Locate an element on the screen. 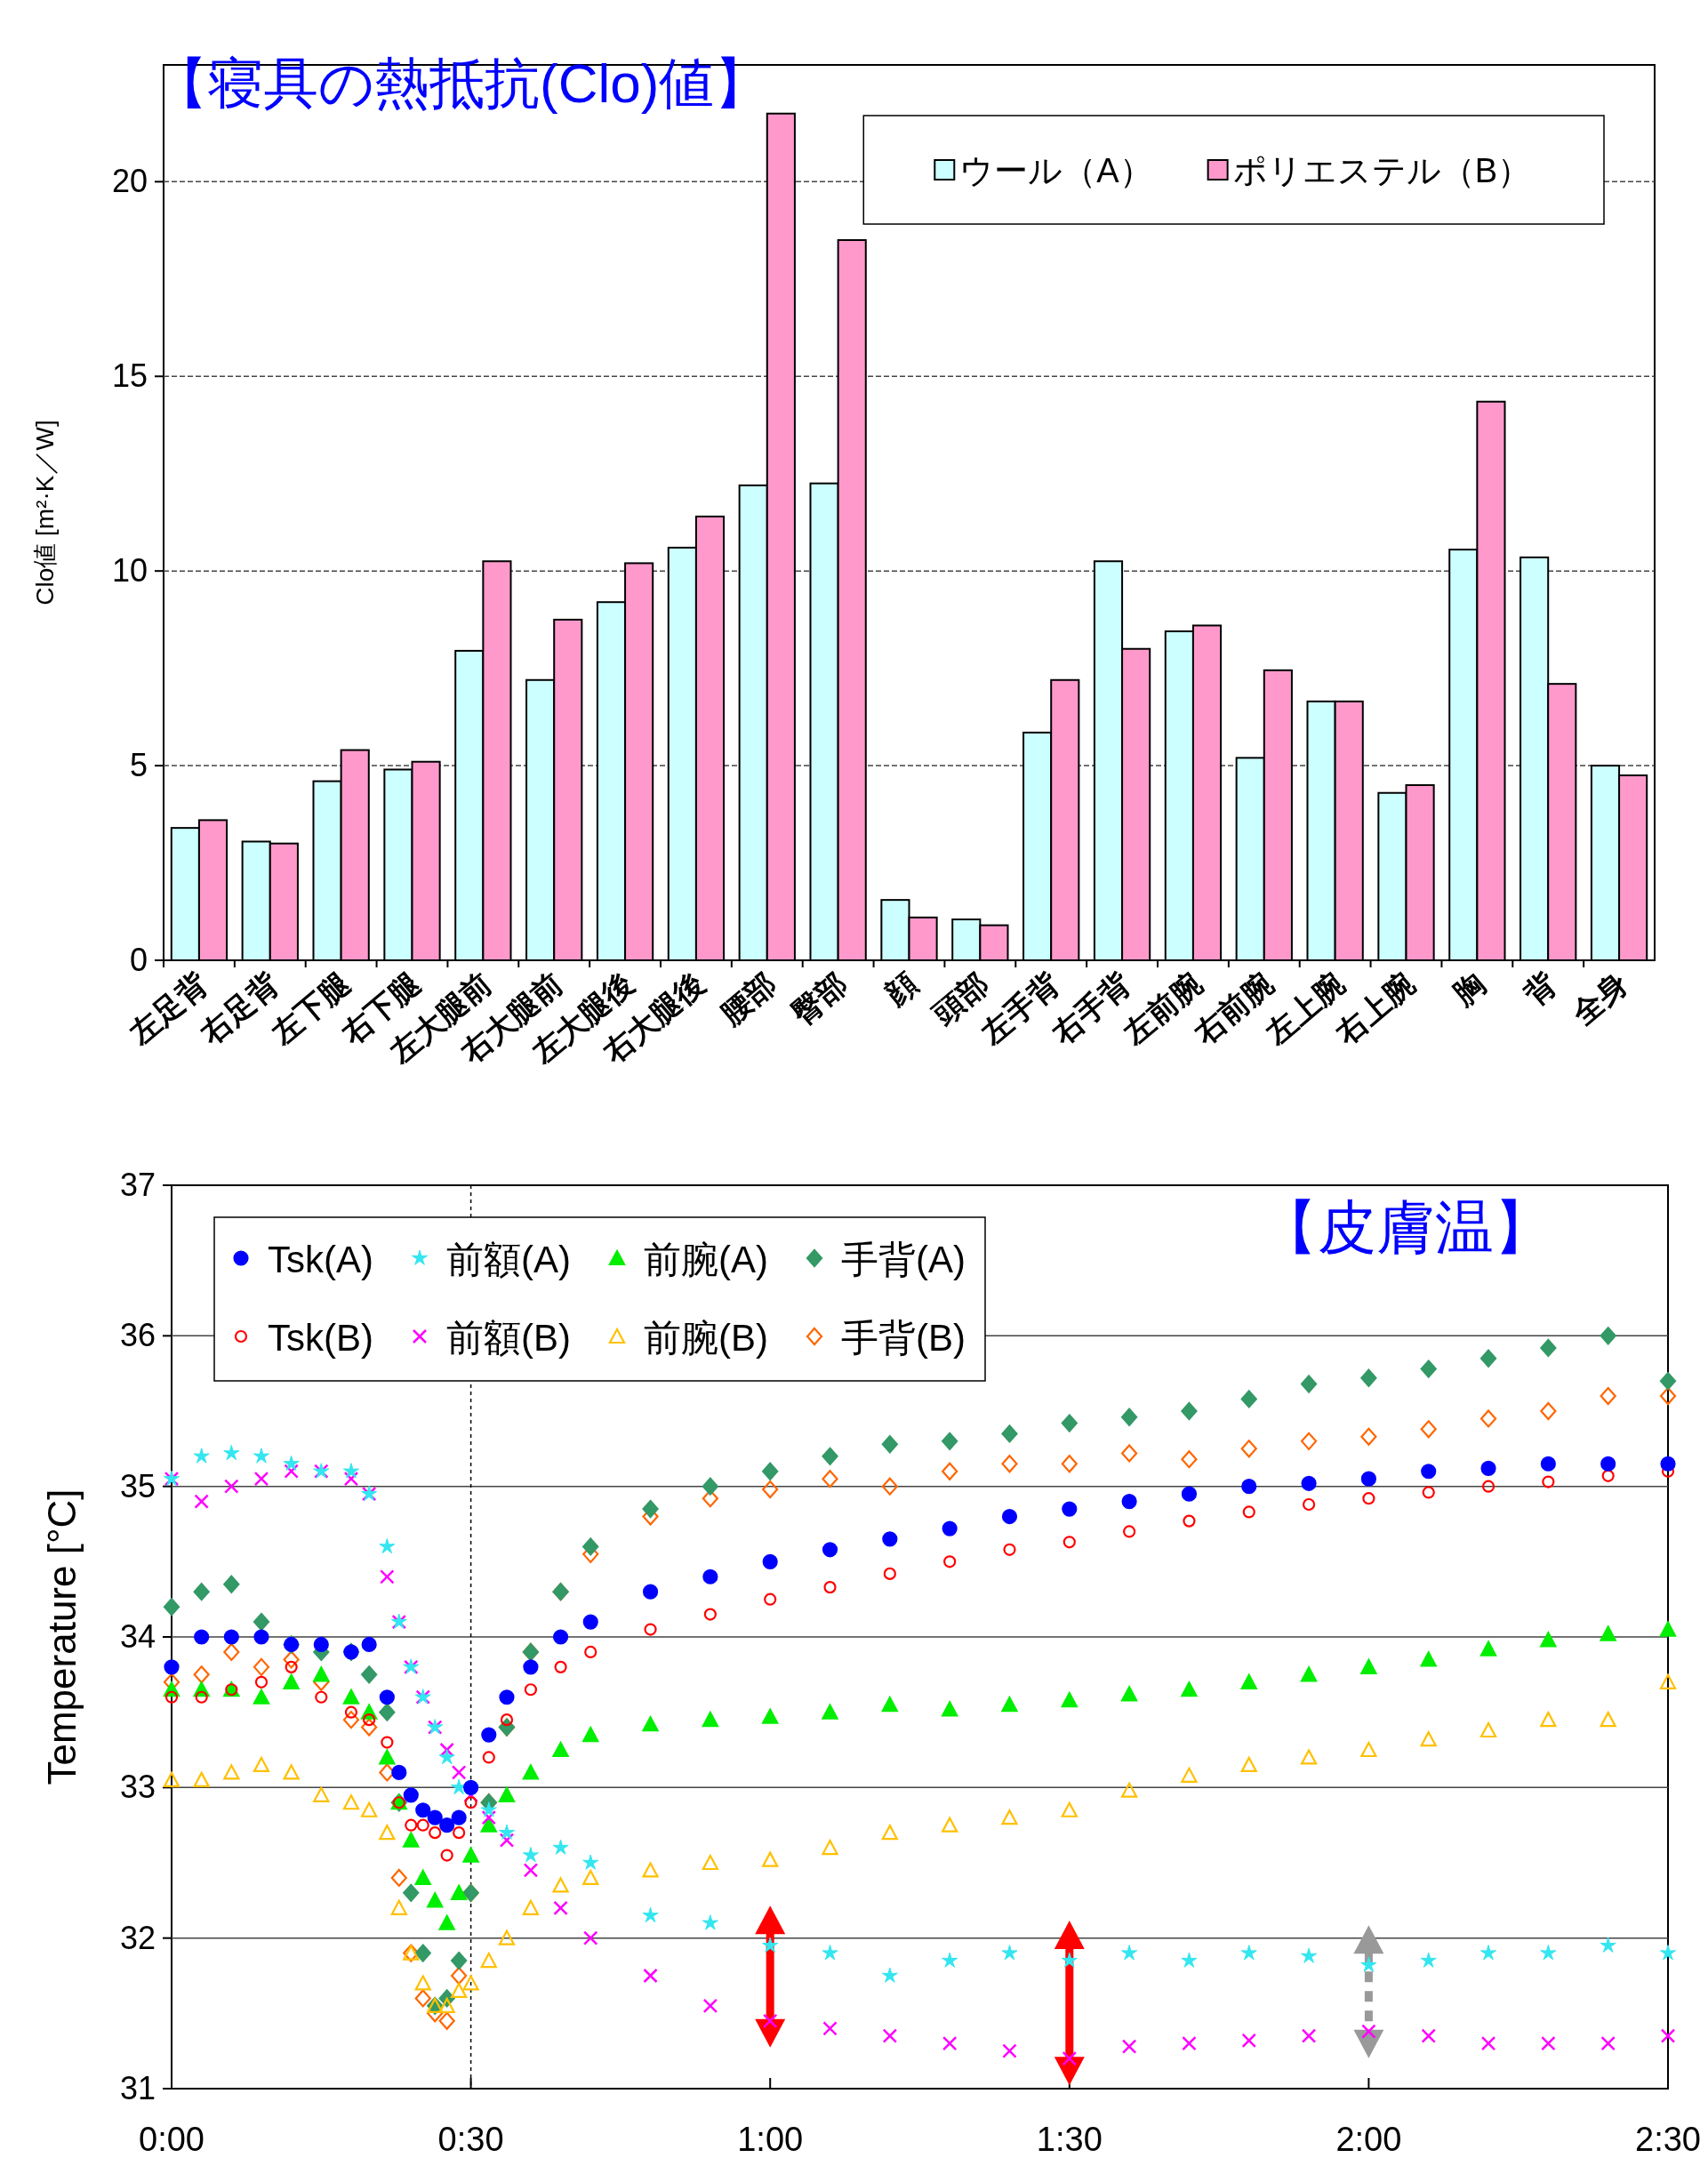 The image size is (1708, 2174). y-tick-label: 15 is located at coordinates (129, 376).